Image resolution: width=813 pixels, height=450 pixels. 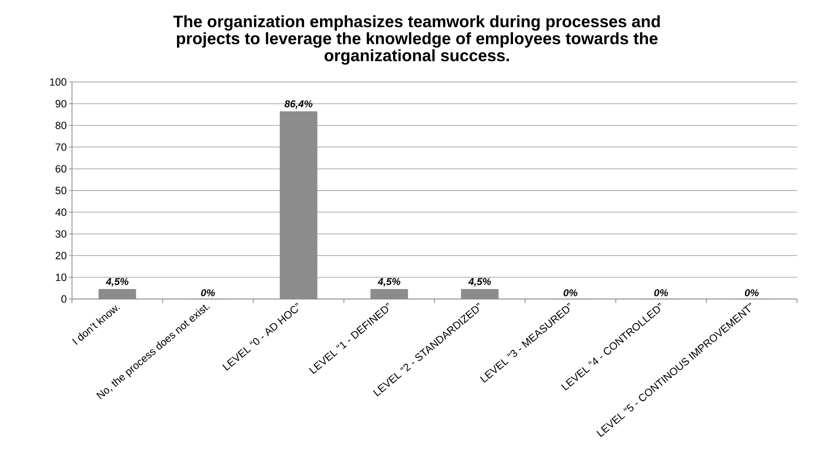 I want to click on y-tick-label: 50, so click(x=61, y=190).